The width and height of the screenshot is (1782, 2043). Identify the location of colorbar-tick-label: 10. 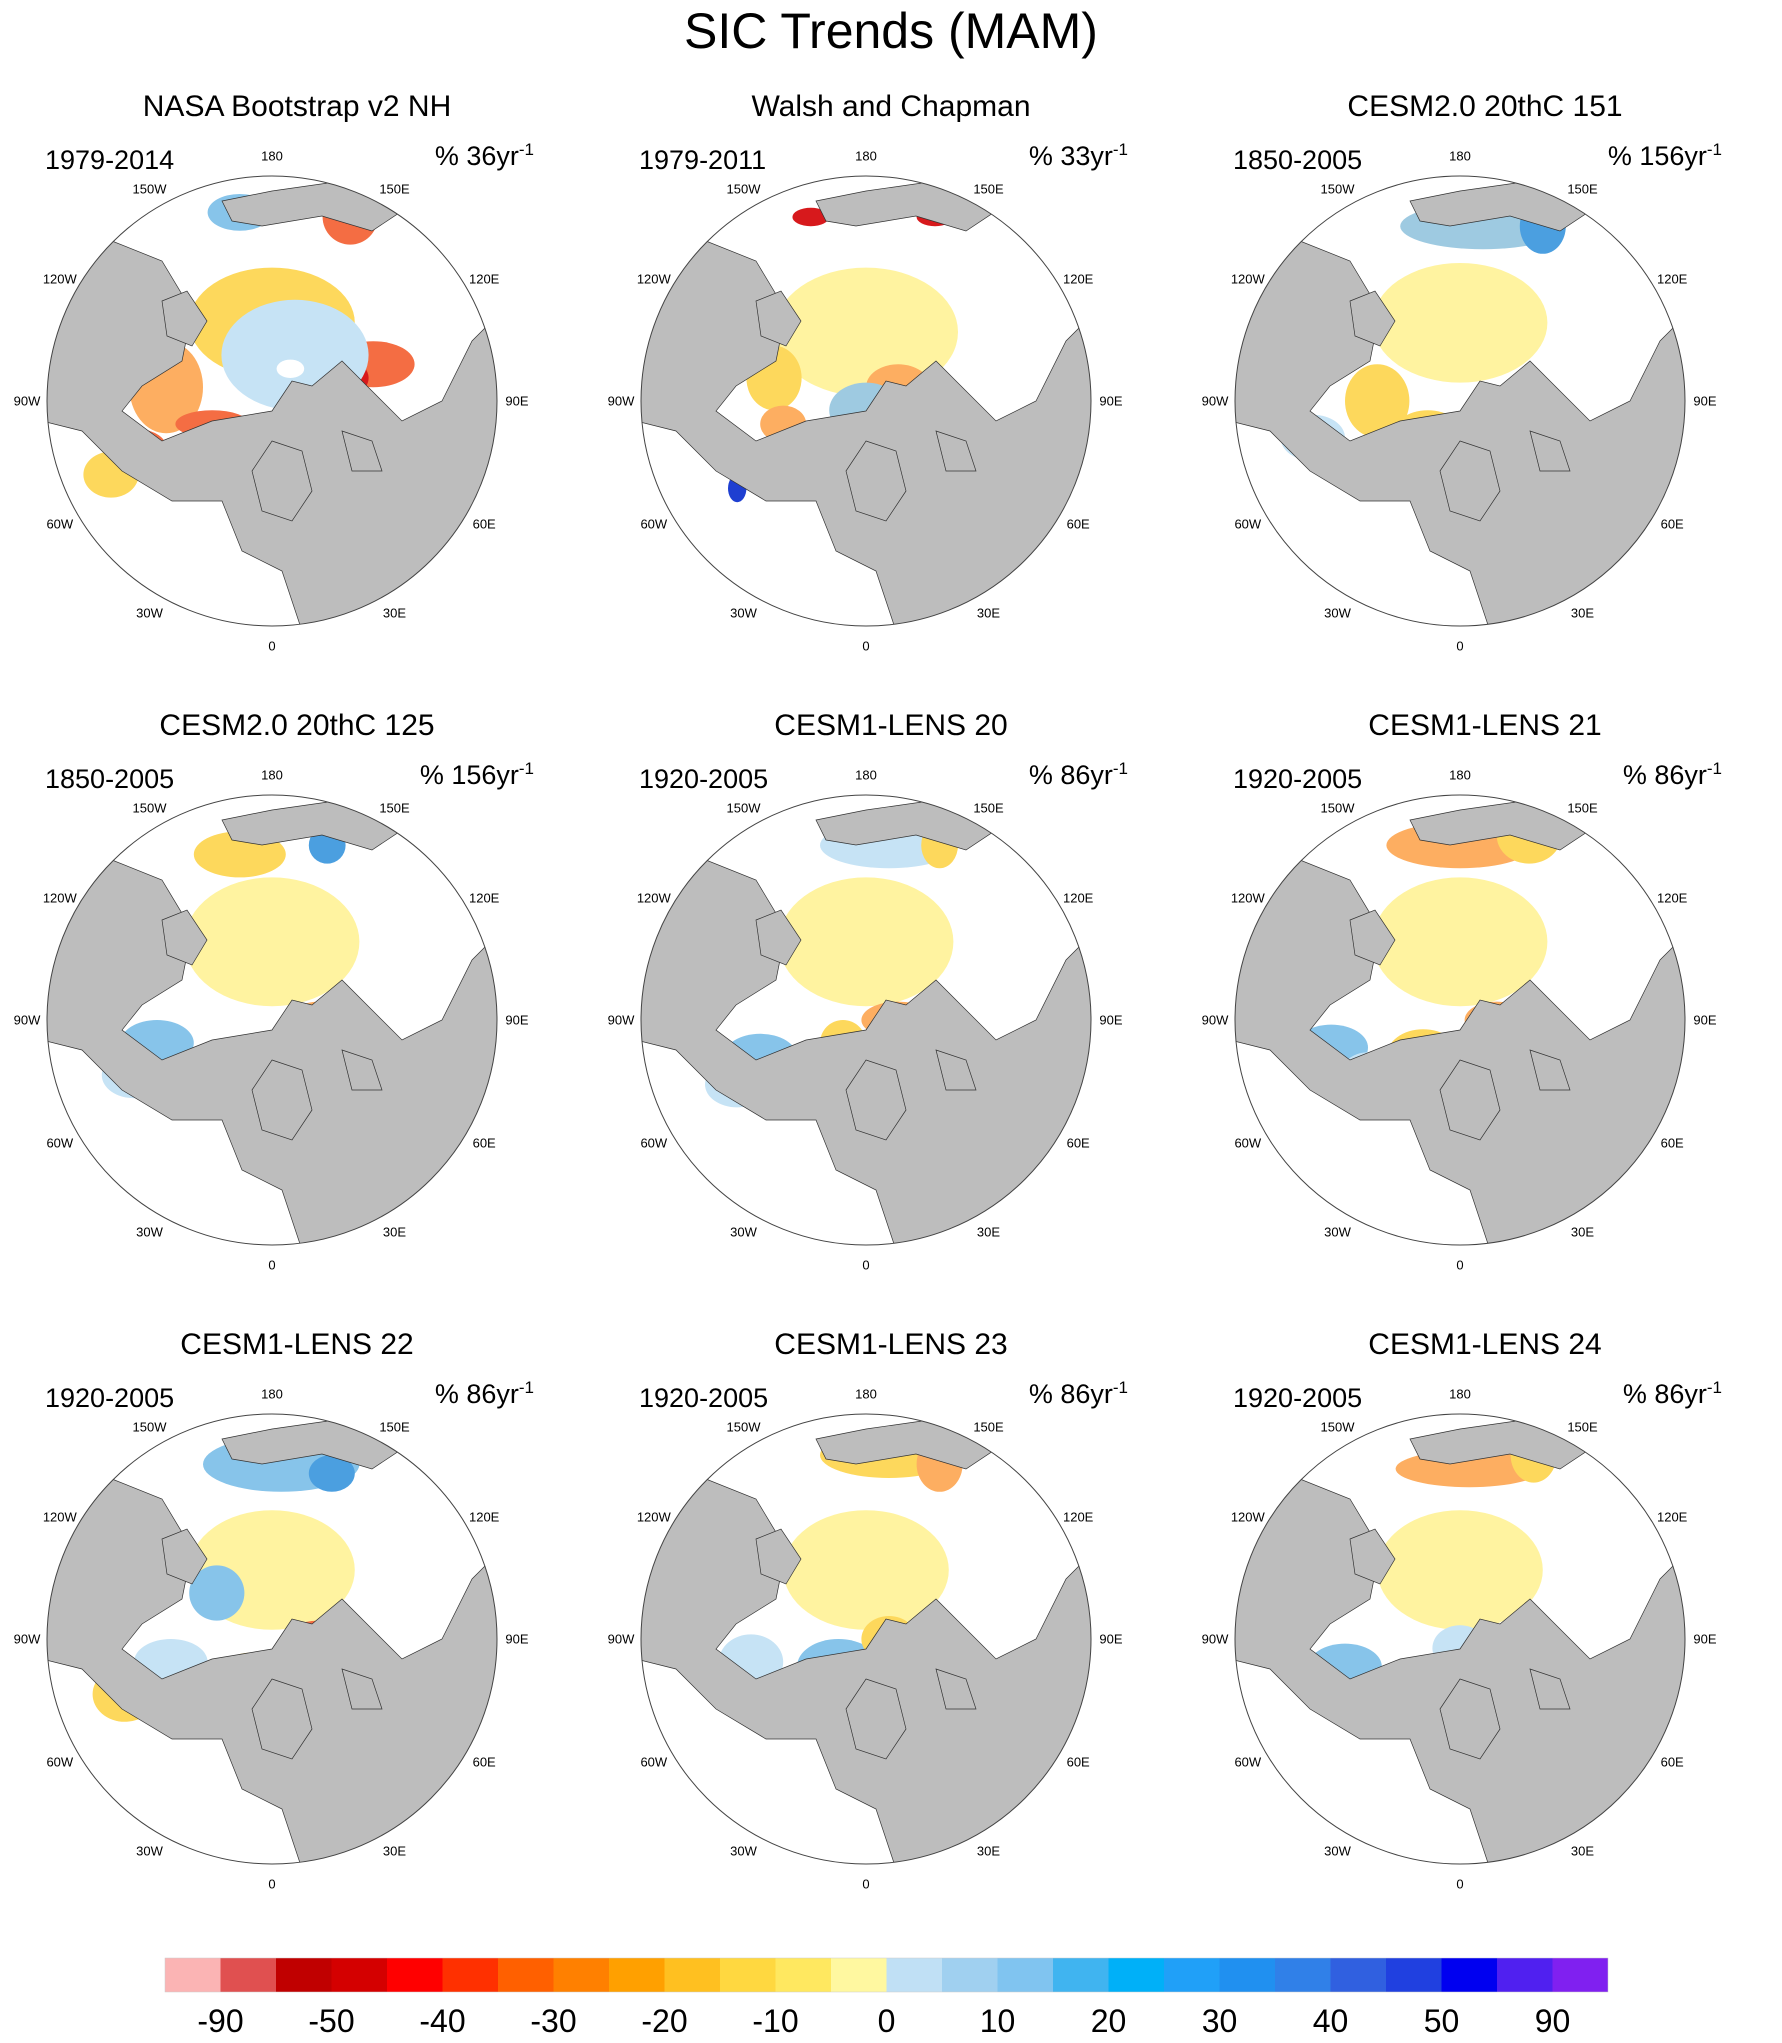
(997, 2021).